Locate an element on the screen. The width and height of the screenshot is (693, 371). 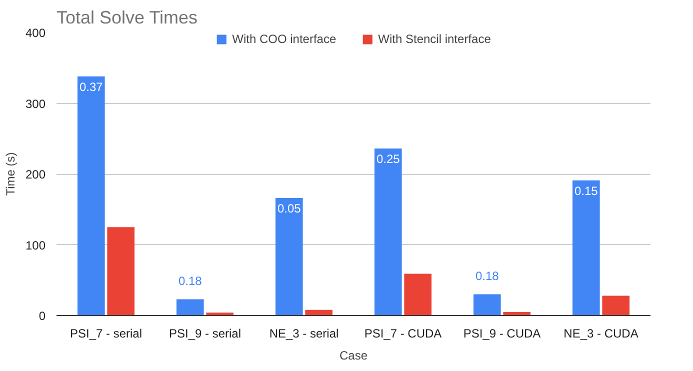
y-tick-label: 100 is located at coordinates (35, 245).